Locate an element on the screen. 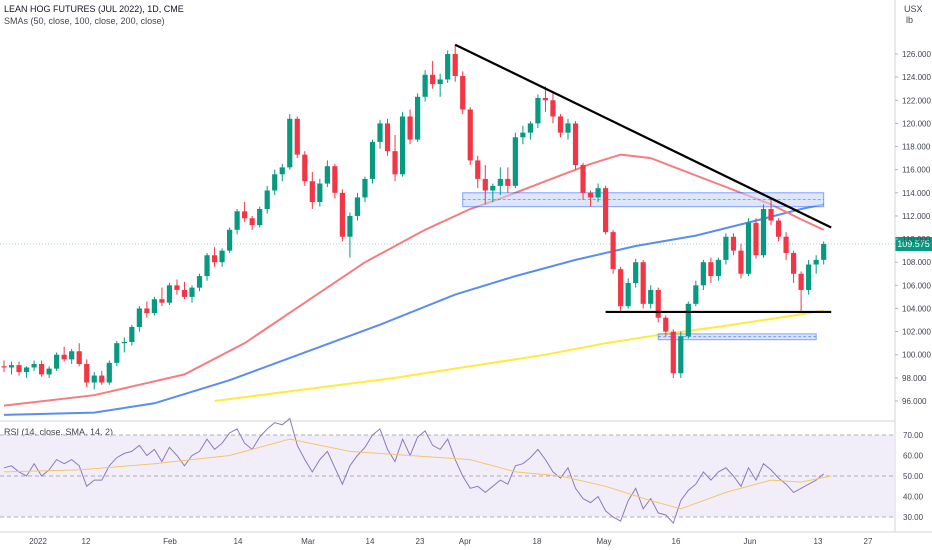 This screenshot has height=550, width=932. rsi-tick-label: 30.00 is located at coordinates (913, 517).